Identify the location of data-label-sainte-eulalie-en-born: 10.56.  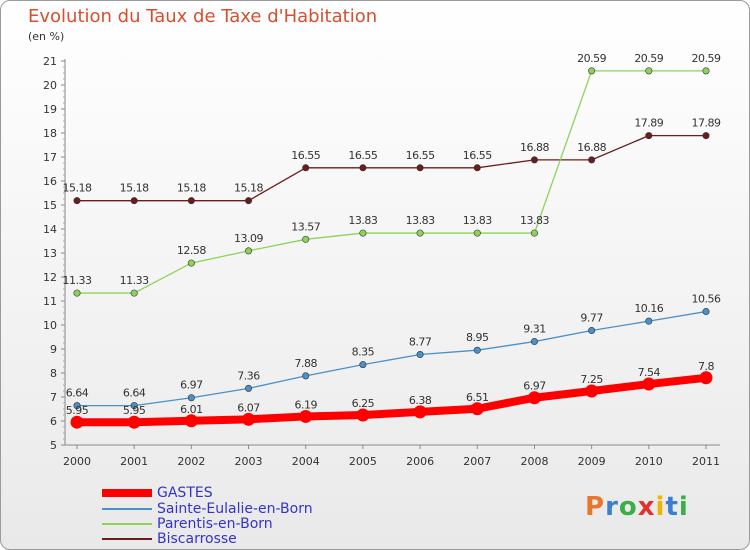
(706, 299).